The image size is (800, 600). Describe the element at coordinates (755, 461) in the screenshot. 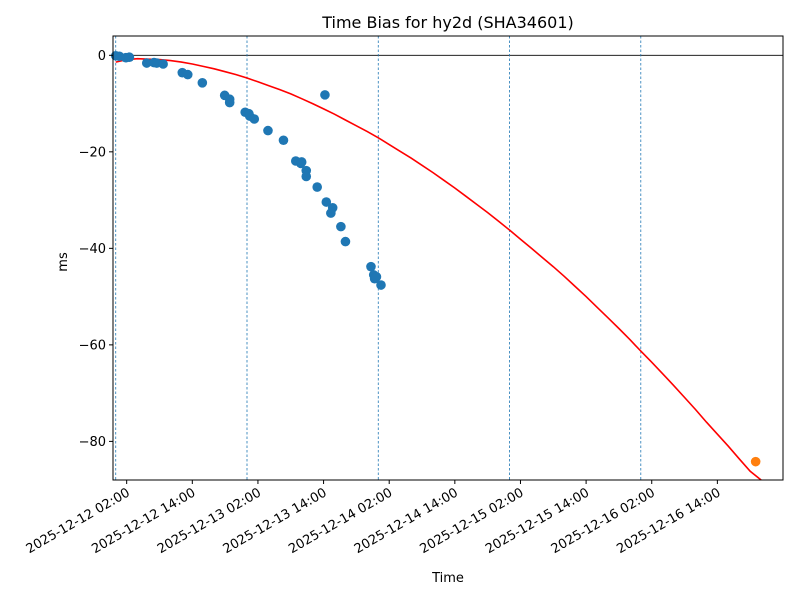

I see `prediction-point` at that location.